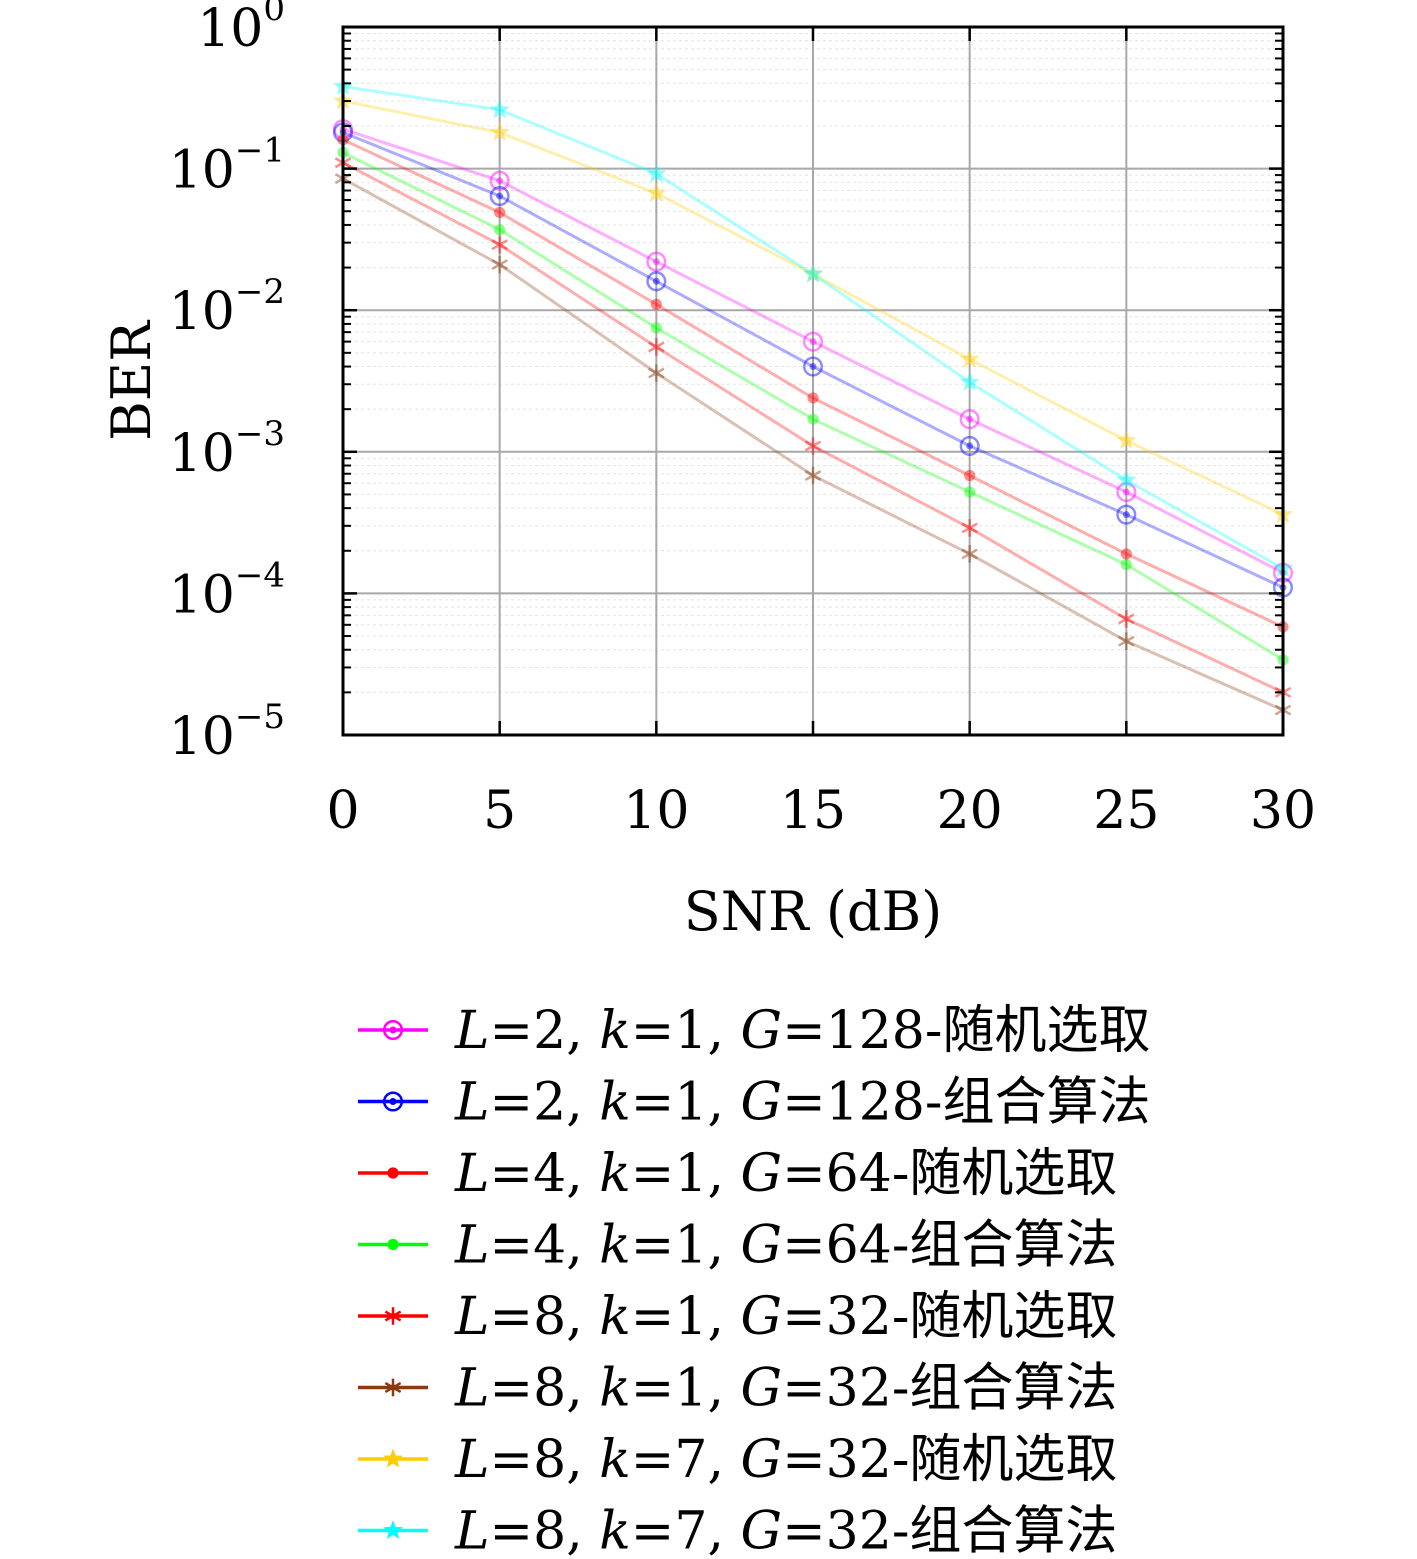  I want to click on legend-k-value: 7, so click(690, 1460).